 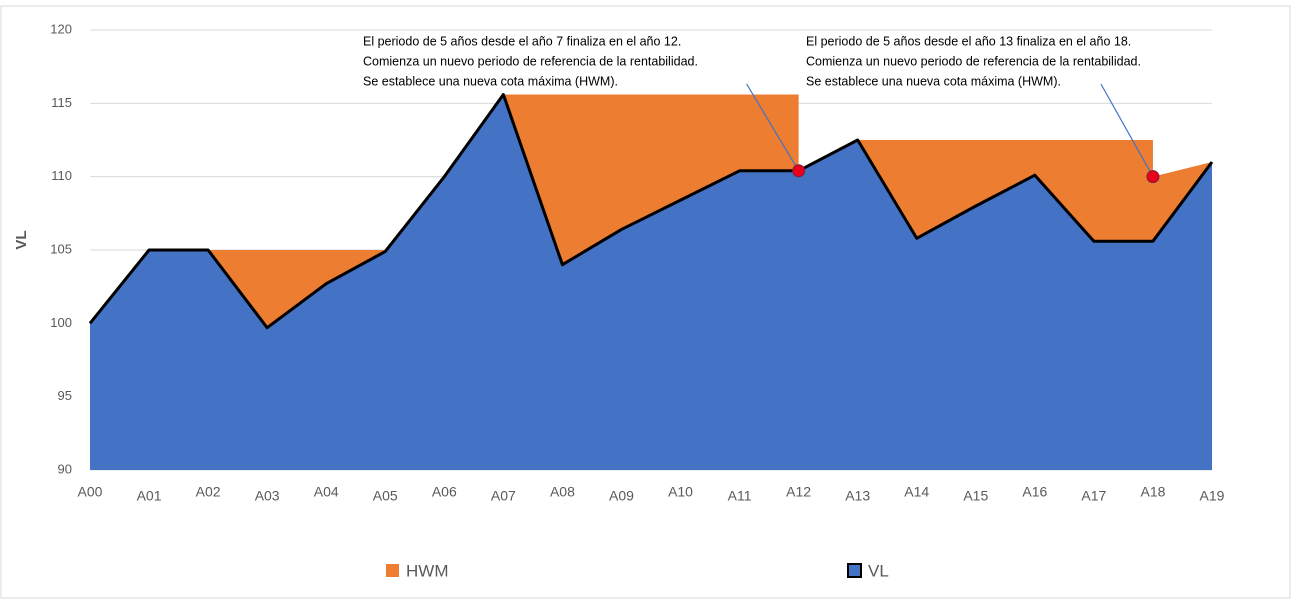 I want to click on y-tick-label: 115, so click(x=61, y=102).